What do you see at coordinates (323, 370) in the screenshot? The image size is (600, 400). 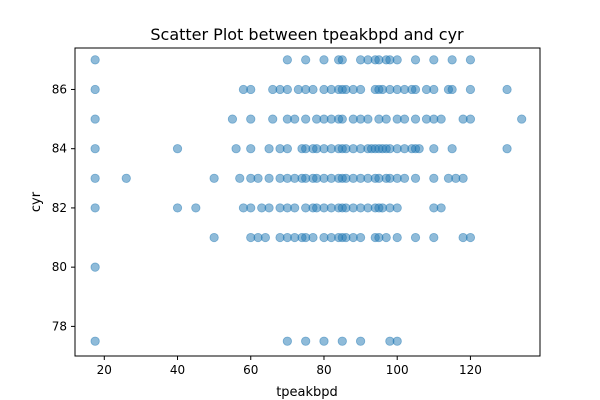 I see `x-tick-label: 80` at bounding box center [323, 370].